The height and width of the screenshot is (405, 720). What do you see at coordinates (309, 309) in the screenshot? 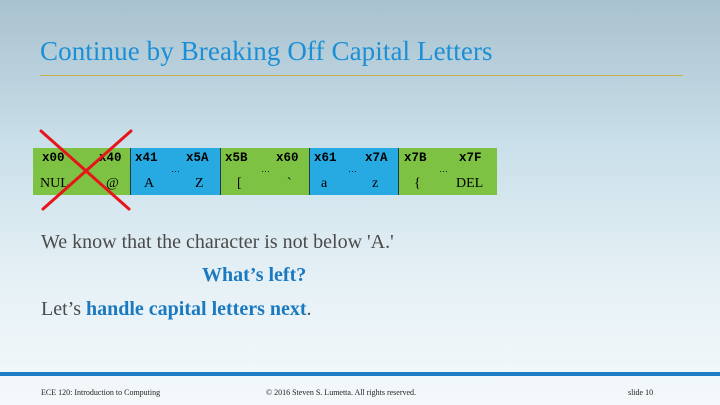
I see `line3-suffix: .` at bounding box center [309, 309].